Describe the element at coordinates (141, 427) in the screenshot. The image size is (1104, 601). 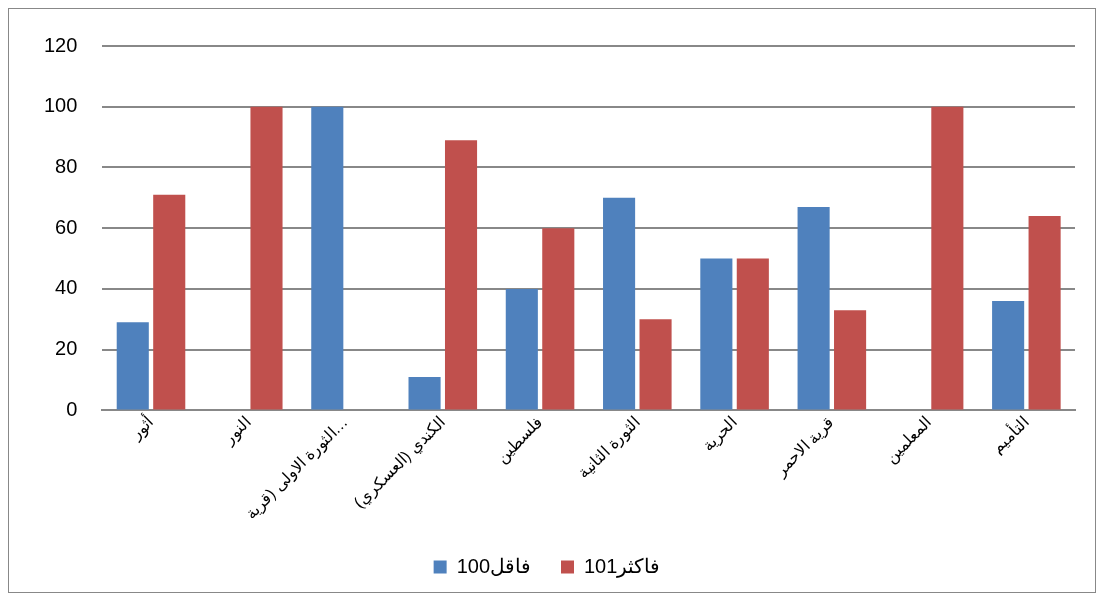
I see `x-tick-label: أثور` at that location.